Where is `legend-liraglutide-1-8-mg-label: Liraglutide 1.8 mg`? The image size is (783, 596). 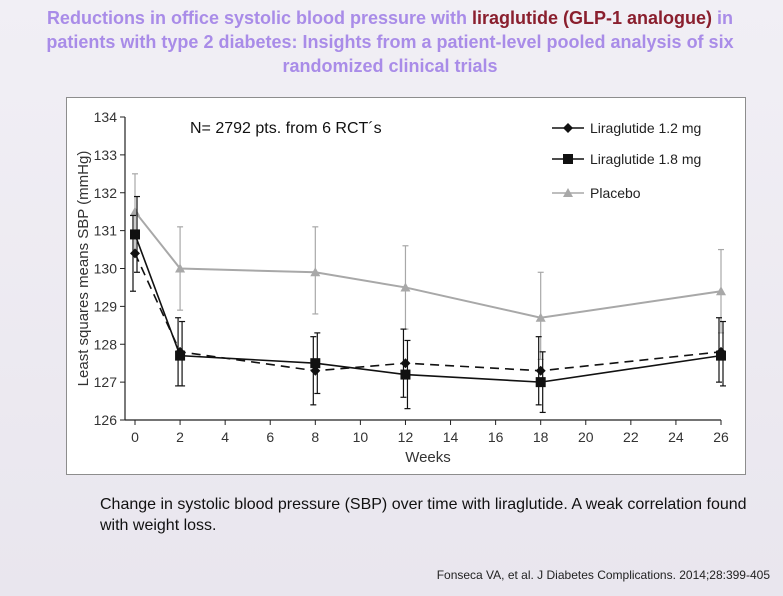 legend-liraglutide-1-8-mg-label: Liraglutide 1.8 mg is located at coordinates (645, 159).